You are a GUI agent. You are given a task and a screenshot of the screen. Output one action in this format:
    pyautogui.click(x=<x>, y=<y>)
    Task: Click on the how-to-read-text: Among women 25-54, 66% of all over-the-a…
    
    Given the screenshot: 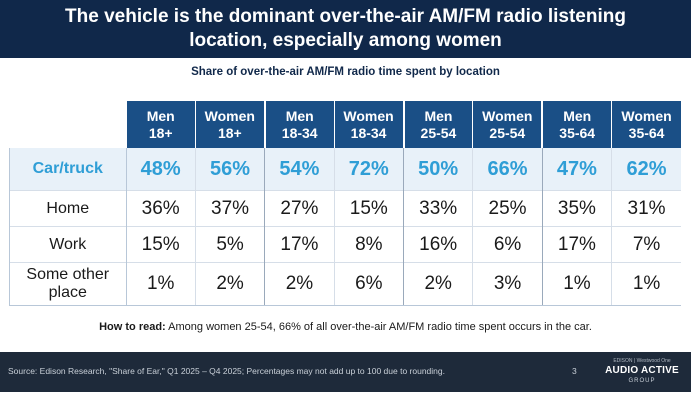 What is the action you would take?
    pyautogui.click(x=378, y=327)
    